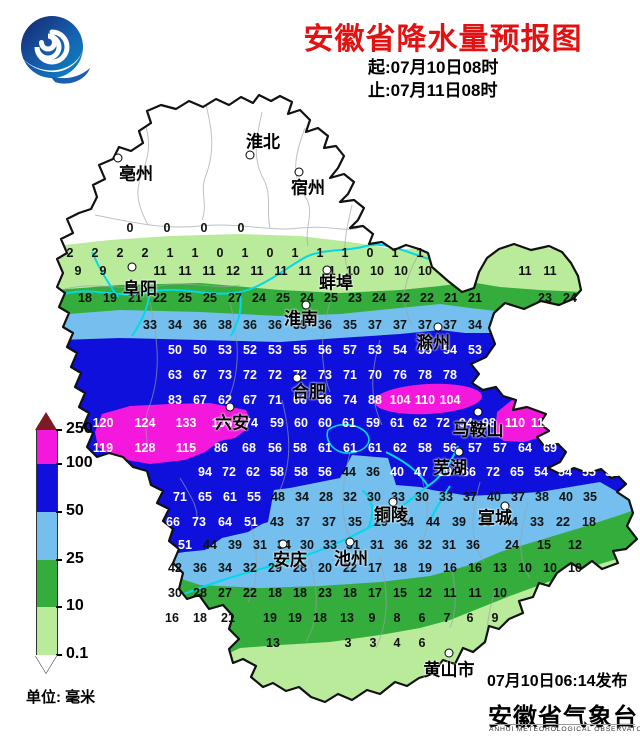 The height and width of the screenshot is (750, 640). I want to click on precip-value: 22, so click(427, 298).